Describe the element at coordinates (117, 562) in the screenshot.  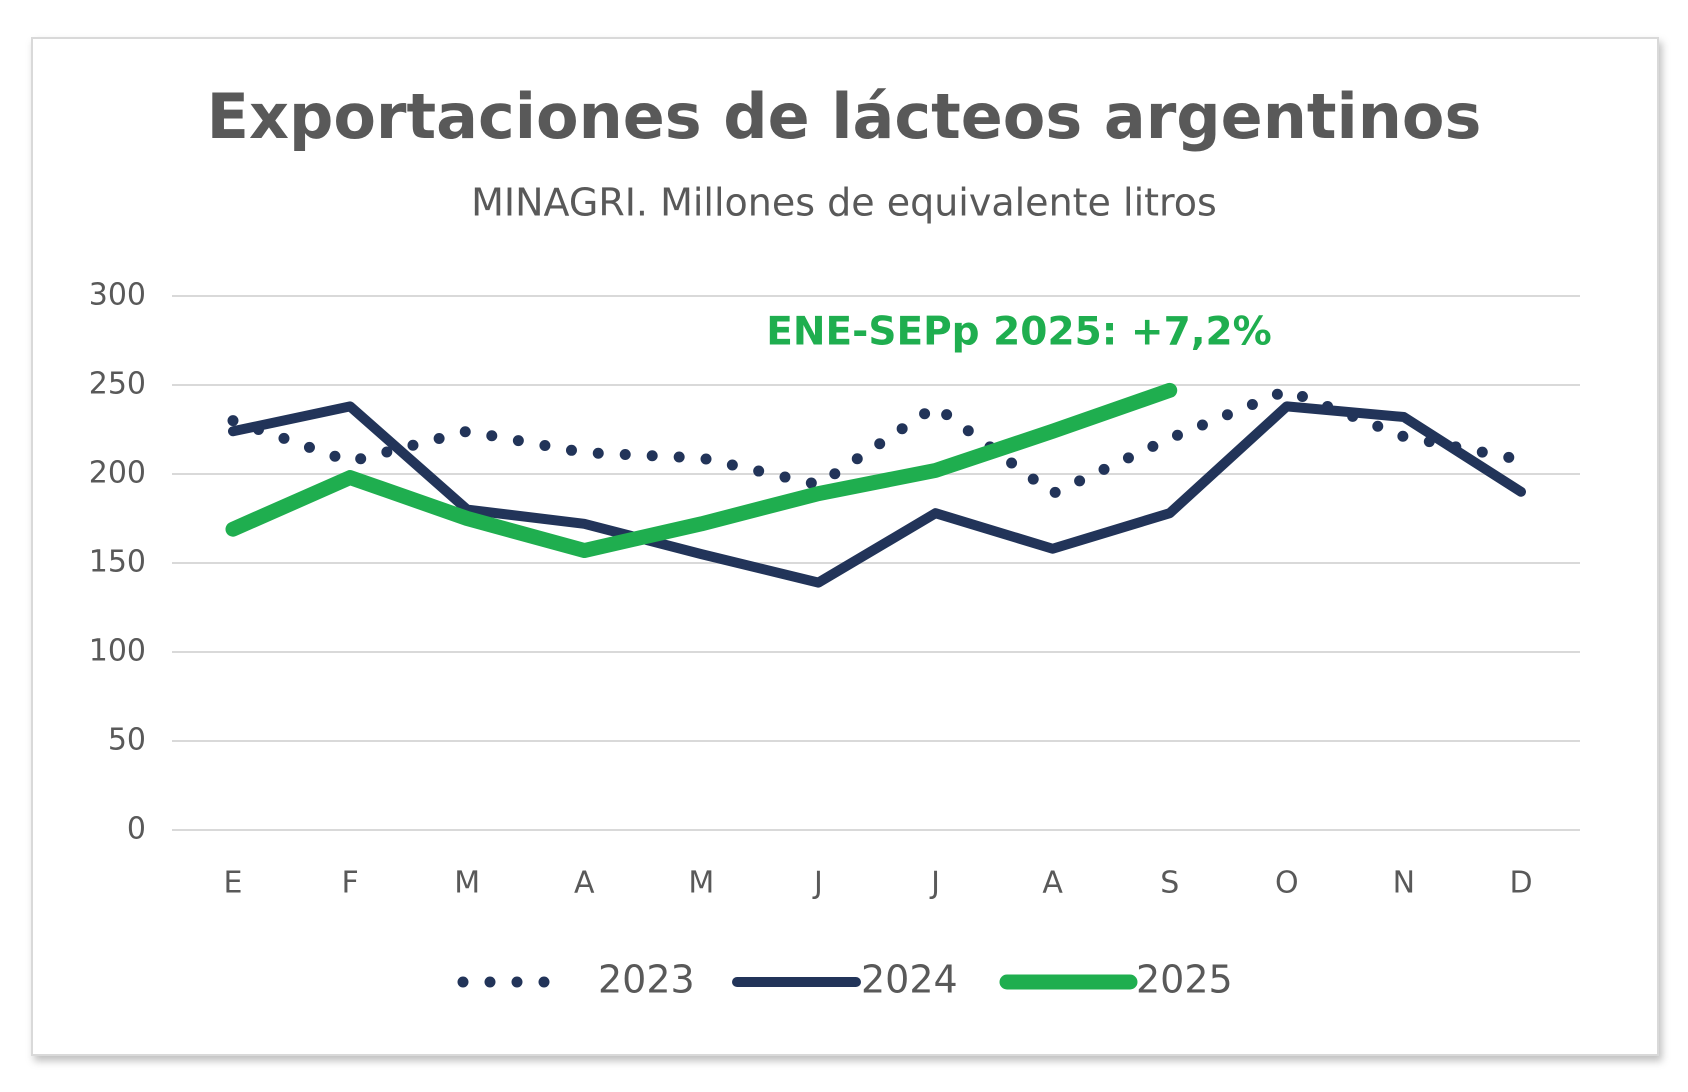
I see `y-tick-label: 150` at that location.